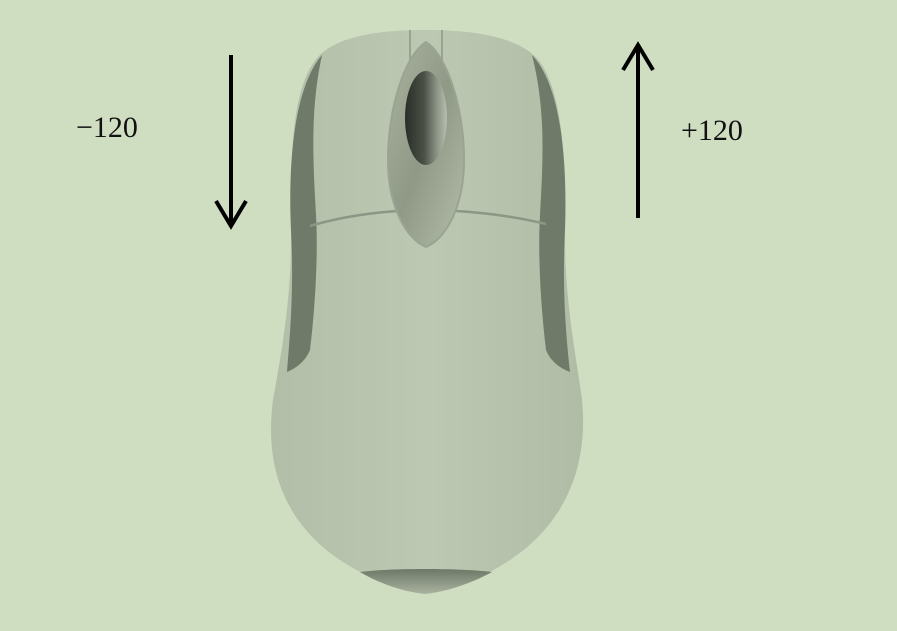 The height and width of the screenshot is (631, 897). Describe the element at coordinates (231, 142) in the screenshot. I see `arrow-down-icon` at that location.